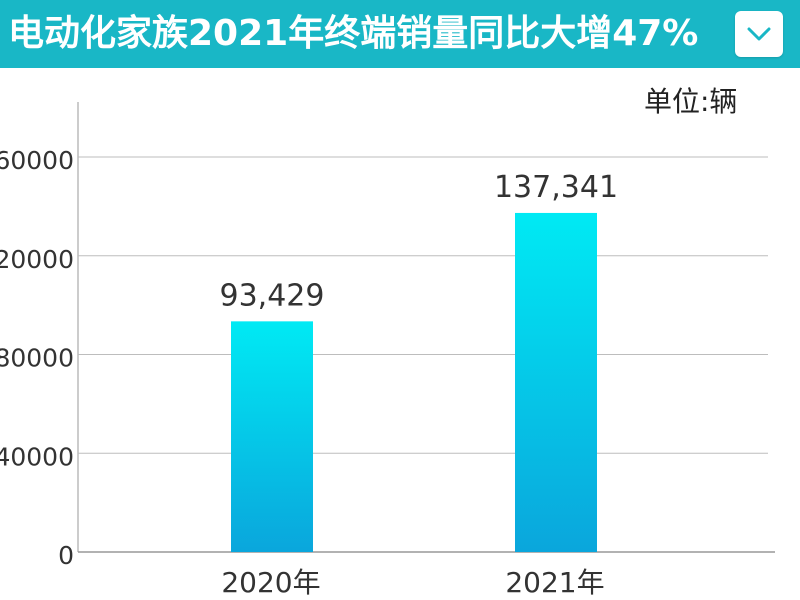 This screenshot has height=600, width=800. What do you see at coordinates (691, 101) in the screenshot?
I see `unit-label: 单位:辆` at bounding box center [691, 101].